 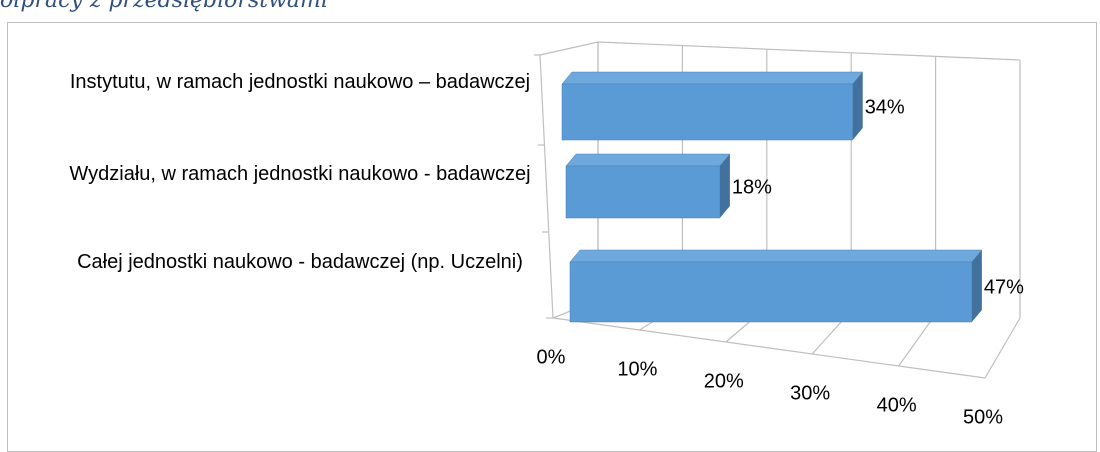 I want to click on x-tick-label: 40%, so click(x=897, y=405).